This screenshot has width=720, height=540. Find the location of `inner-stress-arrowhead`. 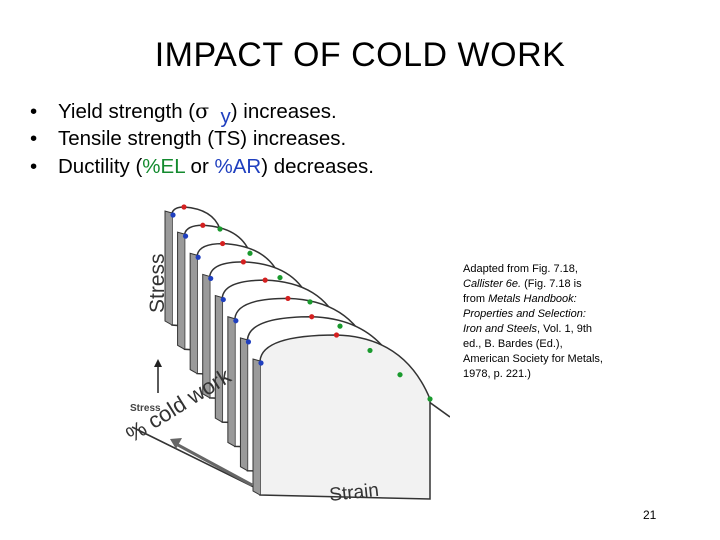

inner-stress-arrowhead is located at coordinates (158, 363).